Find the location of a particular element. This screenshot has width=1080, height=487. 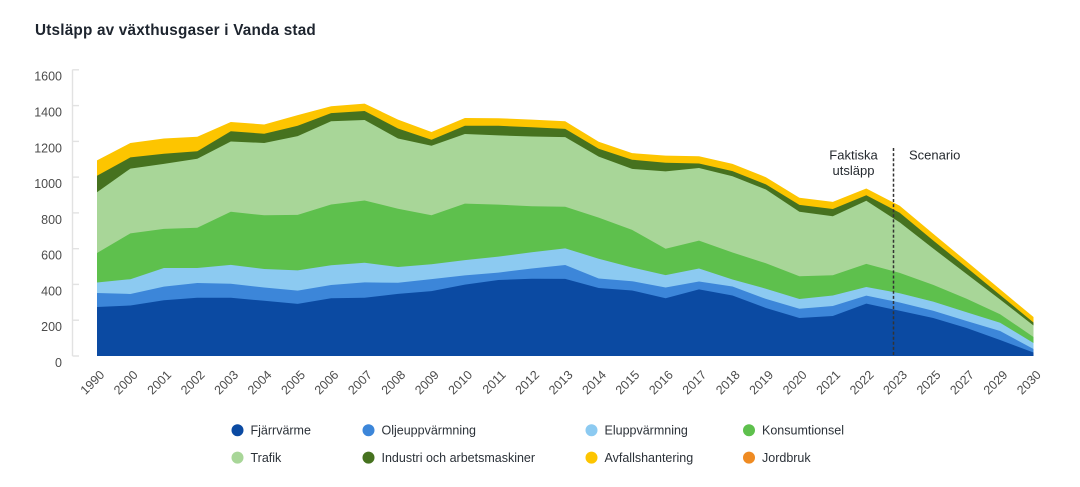

svg-text: 200 is located at coordinates (51, 327).